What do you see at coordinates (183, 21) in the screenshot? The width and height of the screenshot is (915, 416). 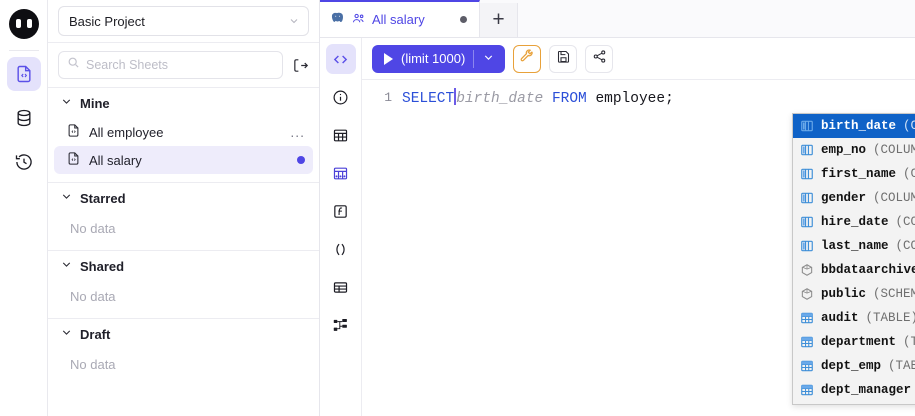 I see `project-selector: Basic Project` at bounding box center [183, 21].